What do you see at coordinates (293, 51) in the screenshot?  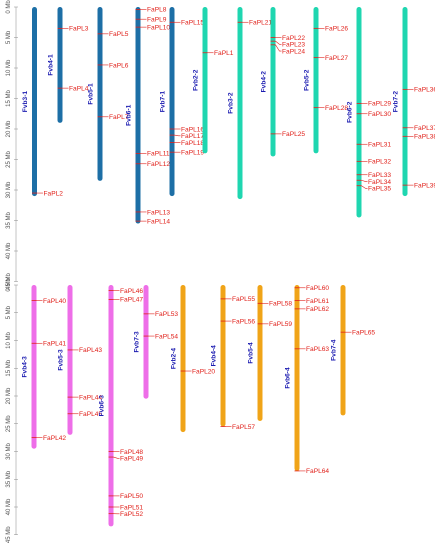 I see `gene-label: FaPL24` at bounding box center [293, 51].